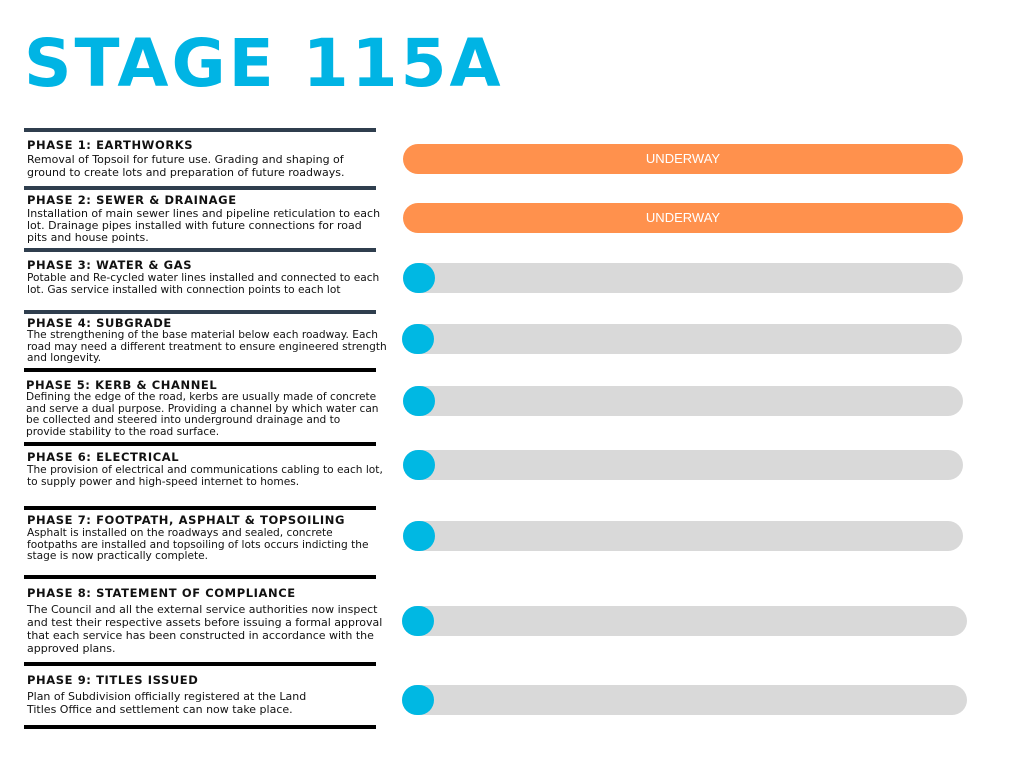  What do you see at coordinates (683, 218) in the screenshot?
I see `phase-2-progress-bar: UNDERWAY` at bounding box center [683, 218].